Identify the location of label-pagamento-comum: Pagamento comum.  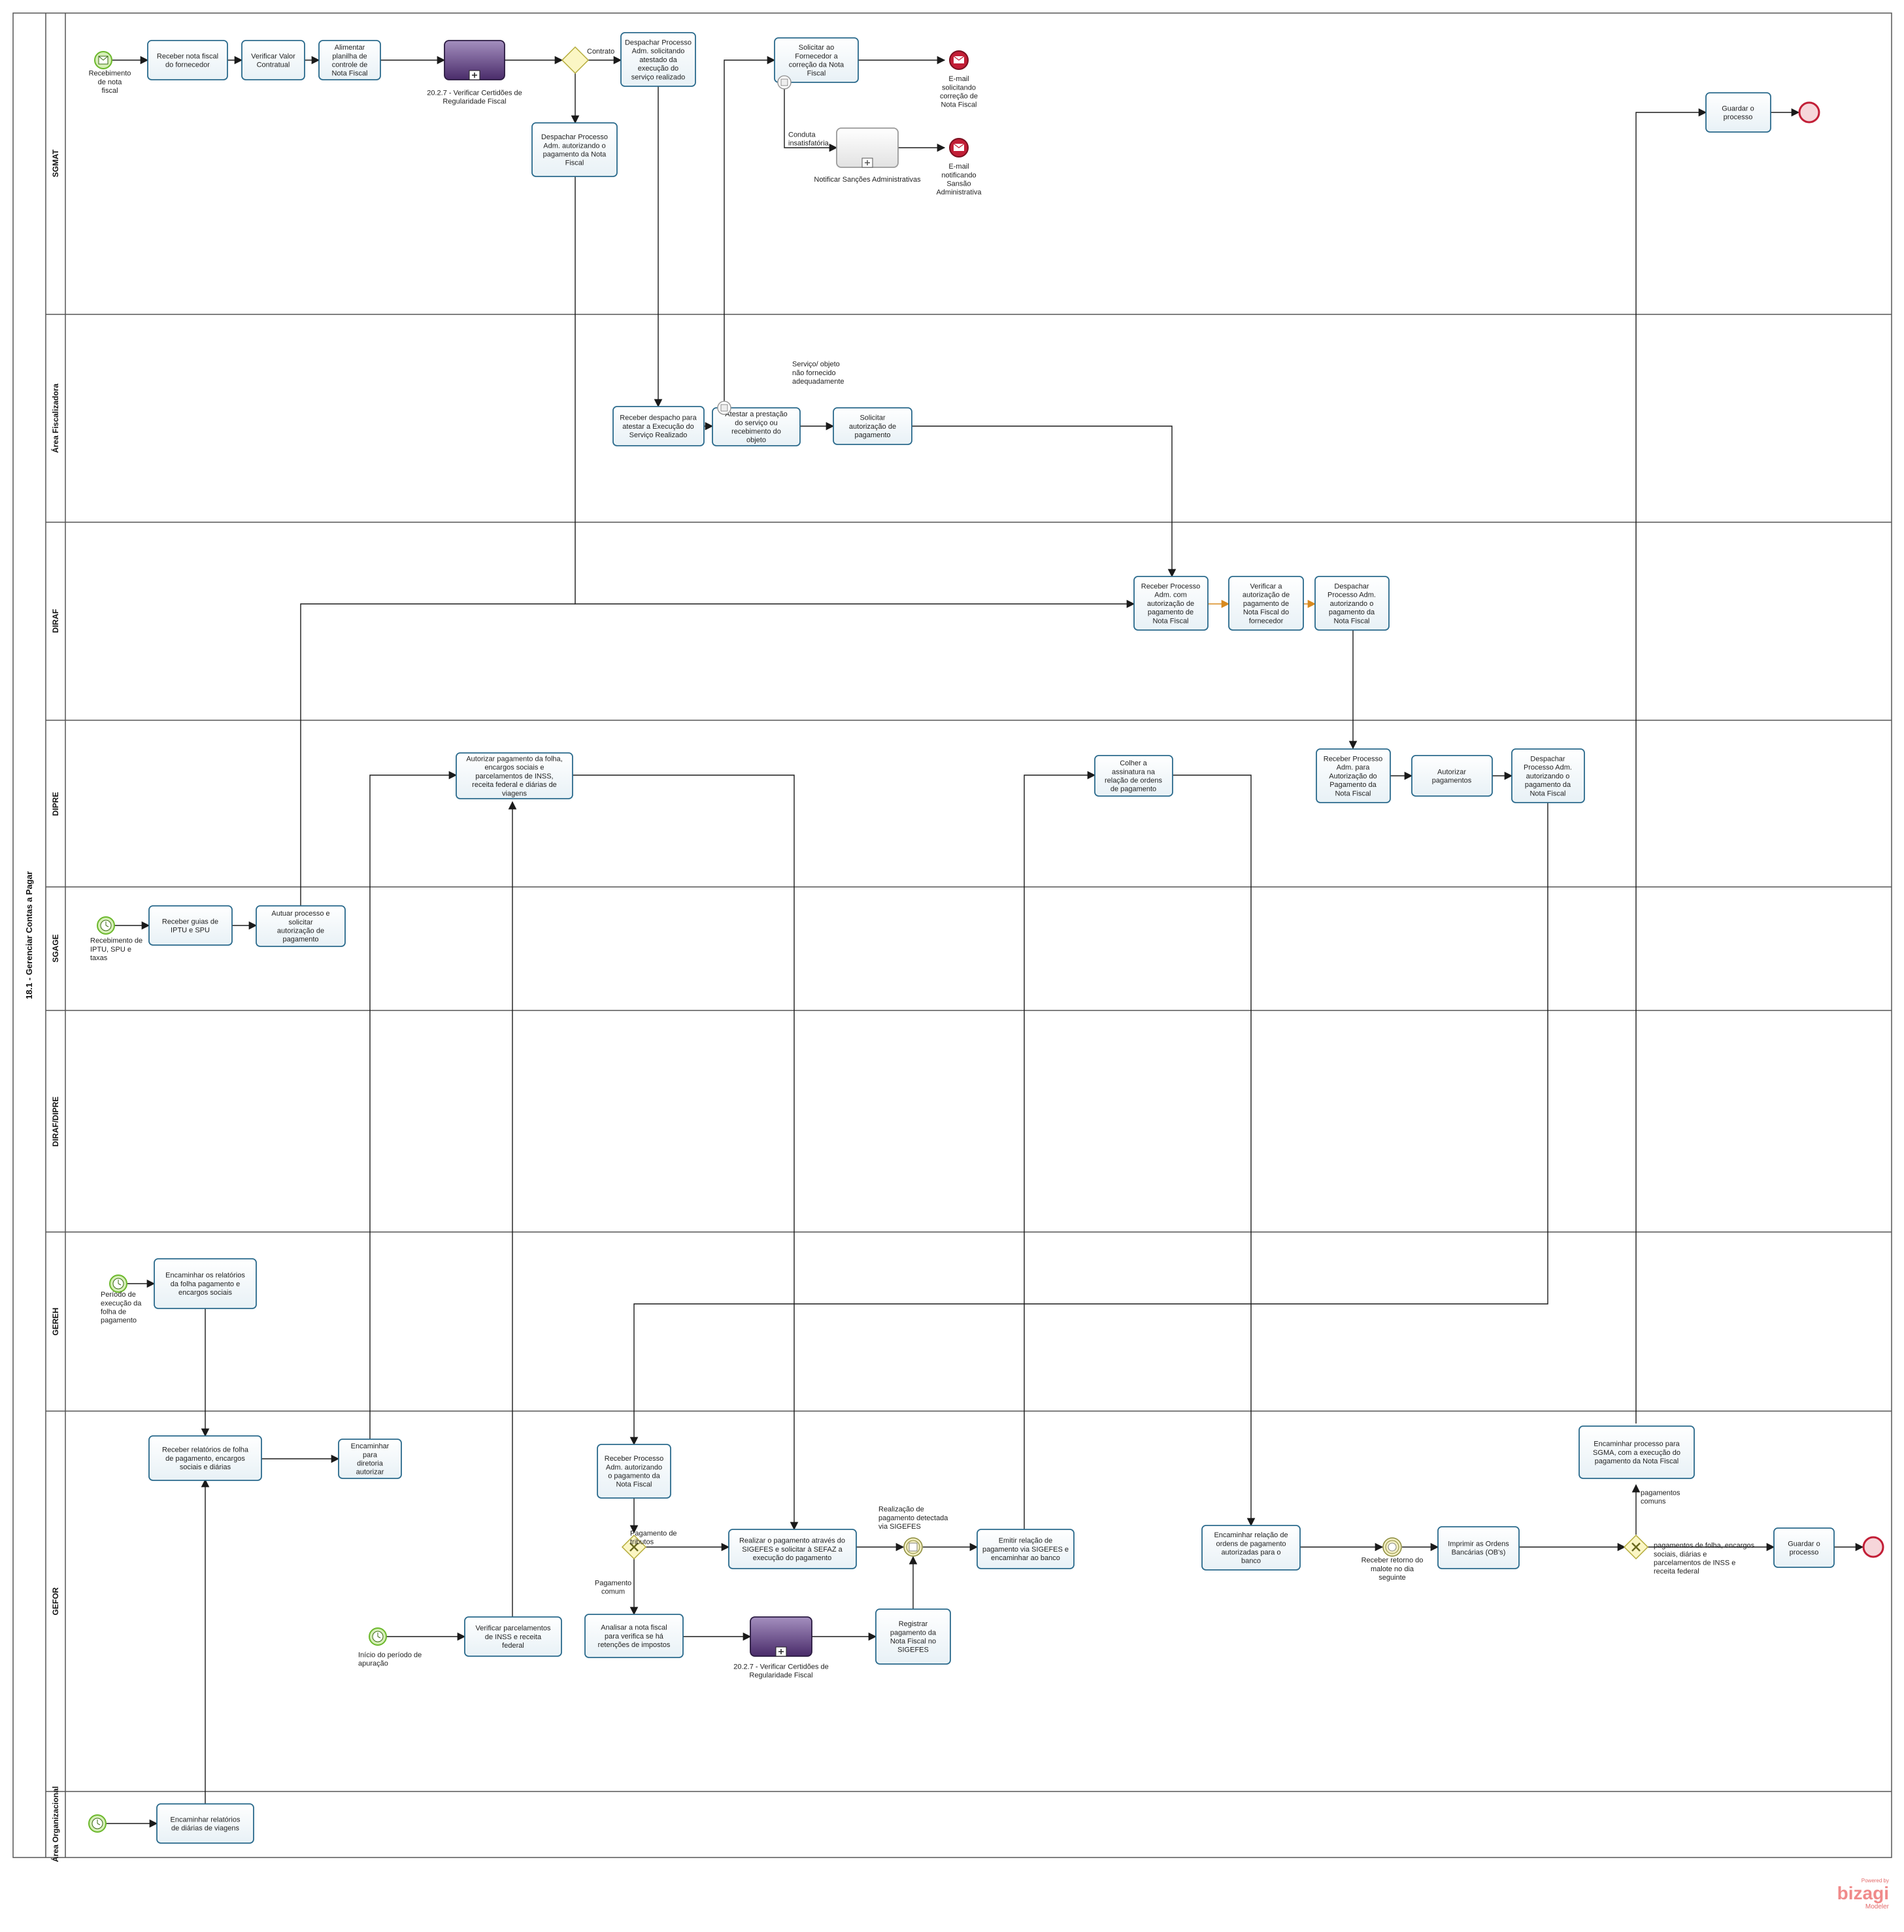
(613, 1587).